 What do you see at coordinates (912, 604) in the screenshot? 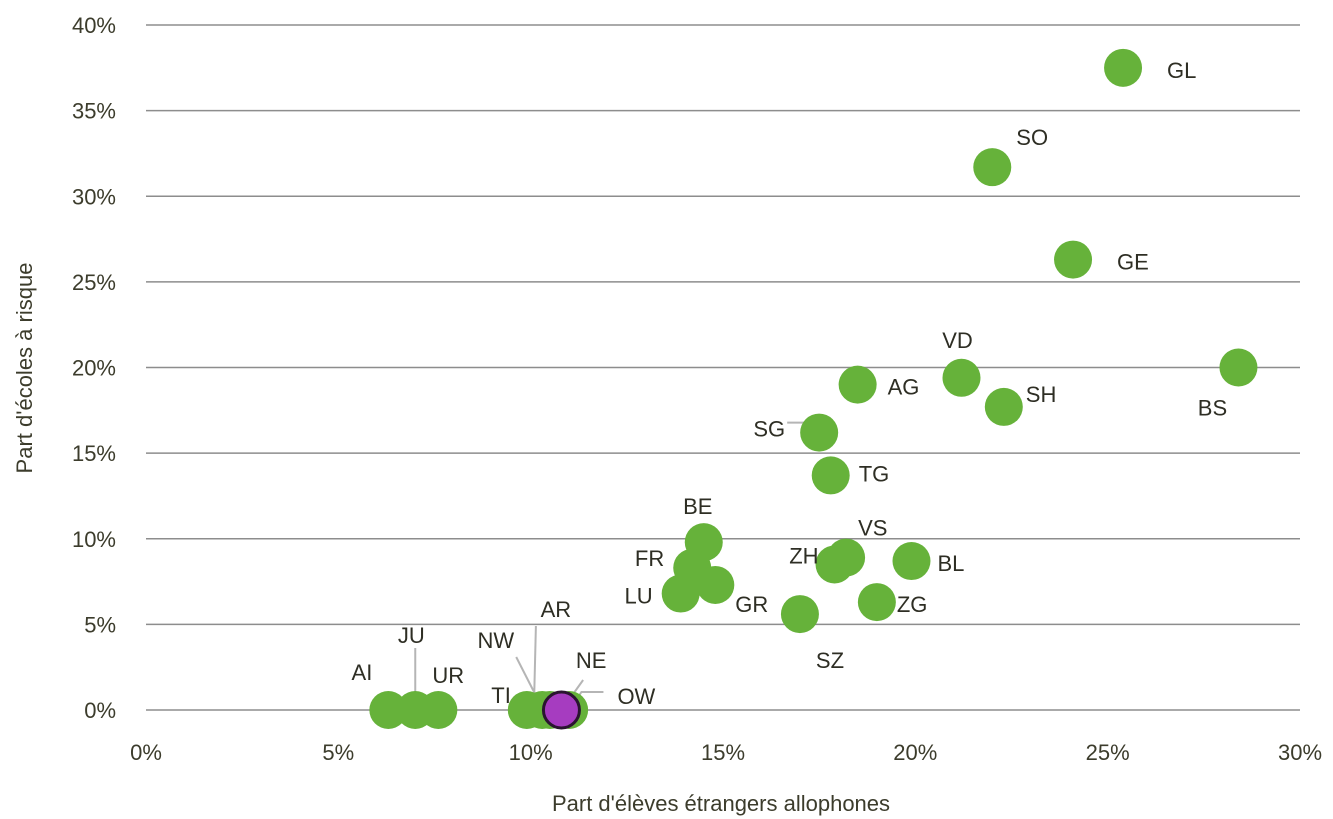
I see `label-zg: ZG` at bounding box center [912, 604].